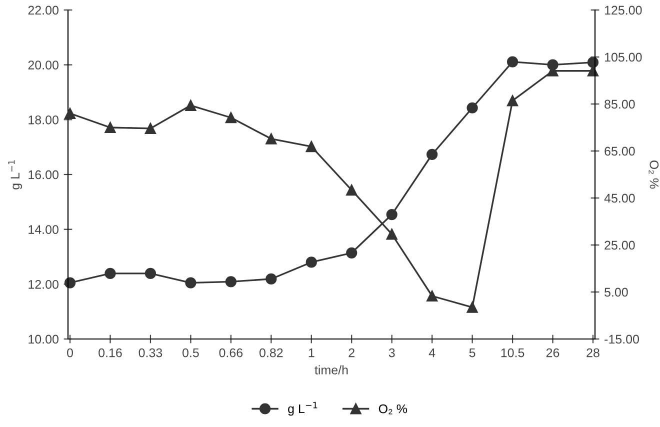 The image size is (660, 427). Describe the element at coordinates (43, 175) in the screenshot. I see `y-tick-label: 16.00` at that location.